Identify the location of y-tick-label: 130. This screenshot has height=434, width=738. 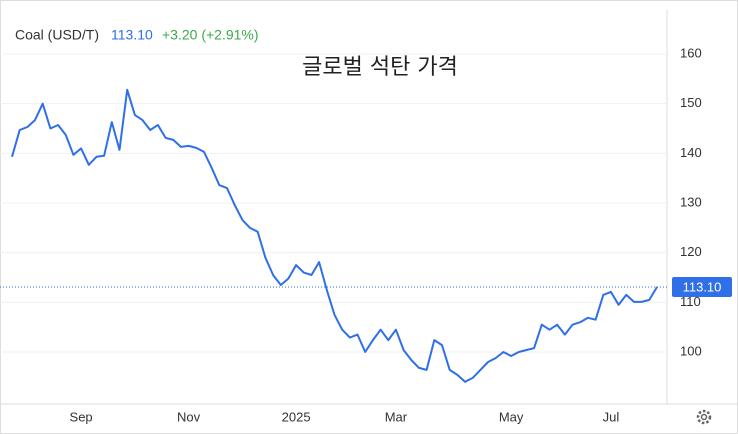
(691, 201).